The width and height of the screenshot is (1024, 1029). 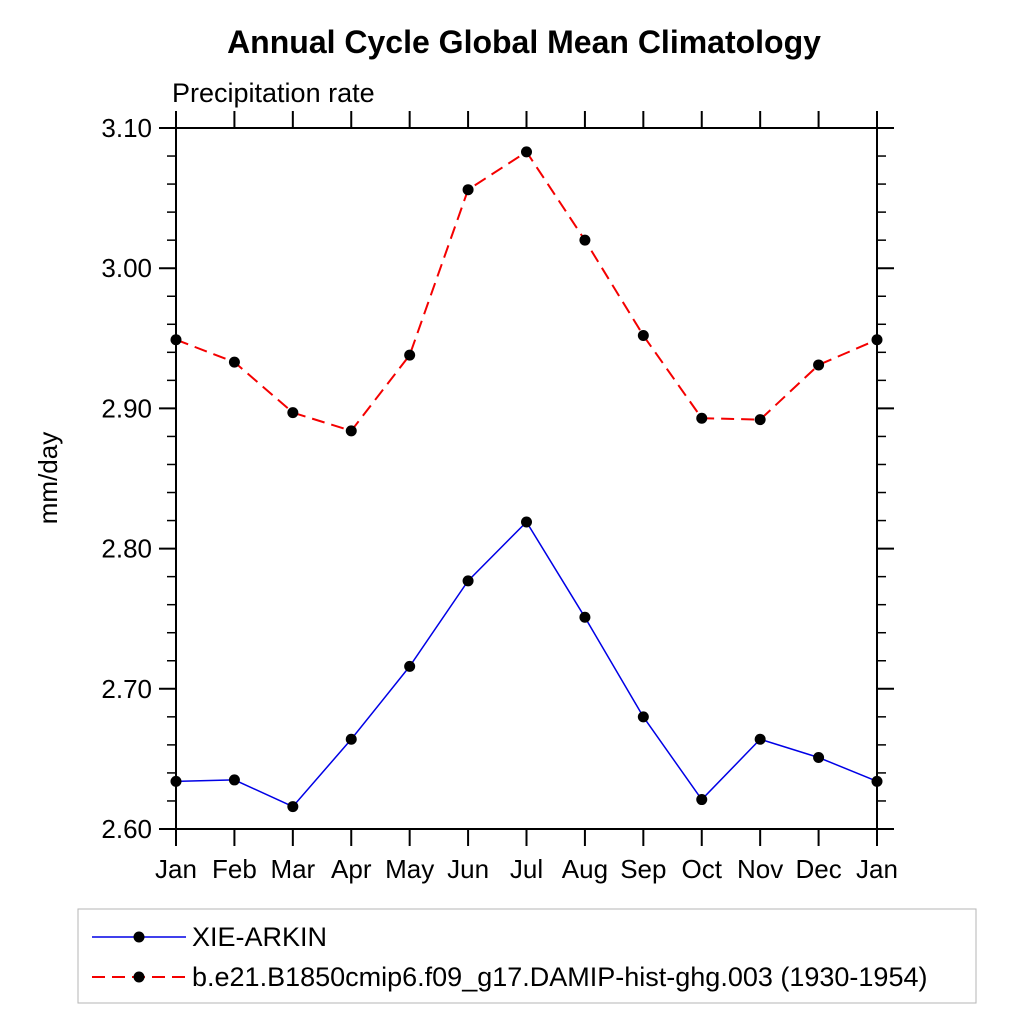 I want to click on x-tick-label: Jul, so click(x=526, y=869).